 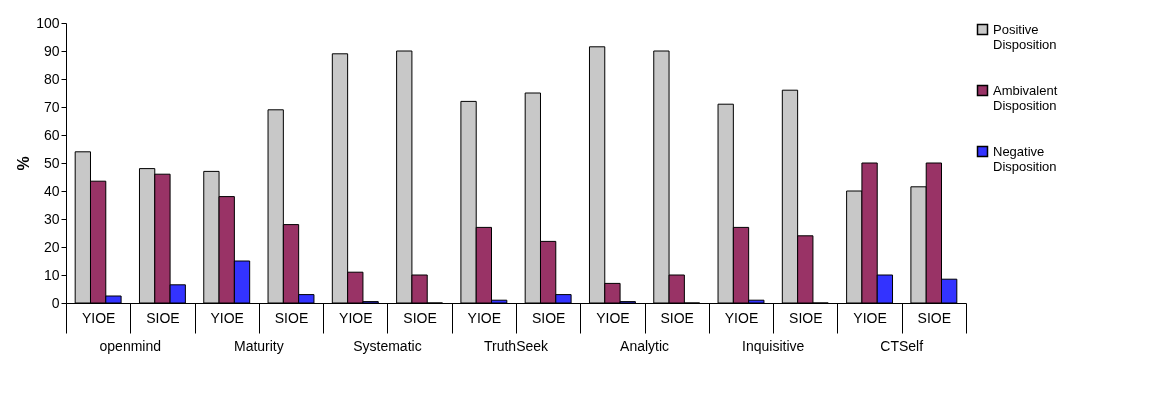 What do you see at coordinates (51, 50) in the screenshot?
I see `y-tick-label: 90` at bounding box center [51, 50].